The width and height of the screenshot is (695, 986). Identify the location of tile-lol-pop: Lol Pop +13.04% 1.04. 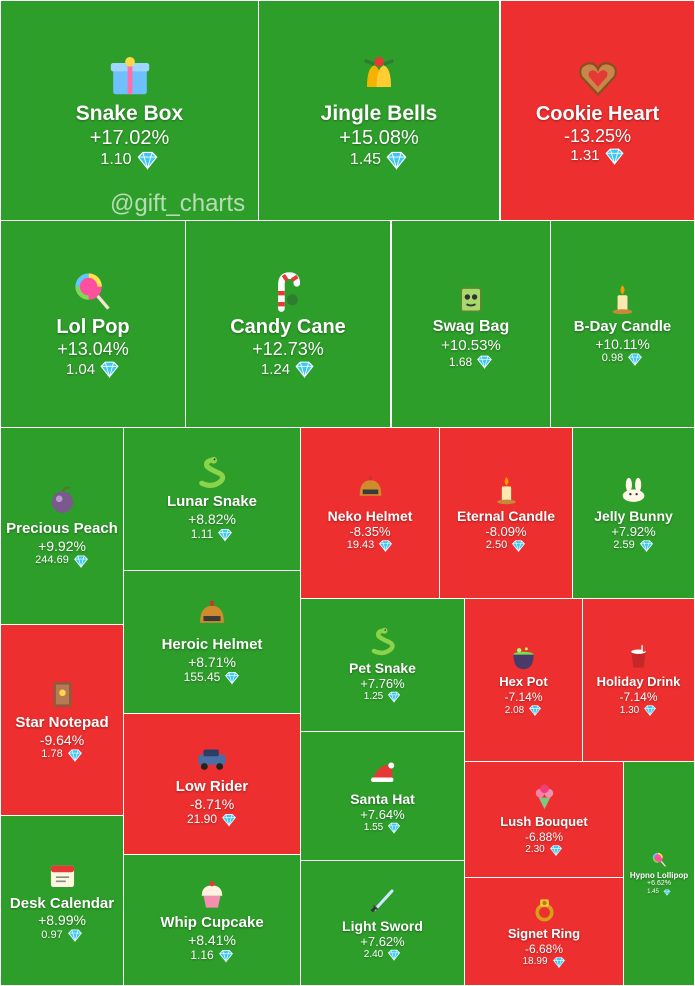
(93, 324).